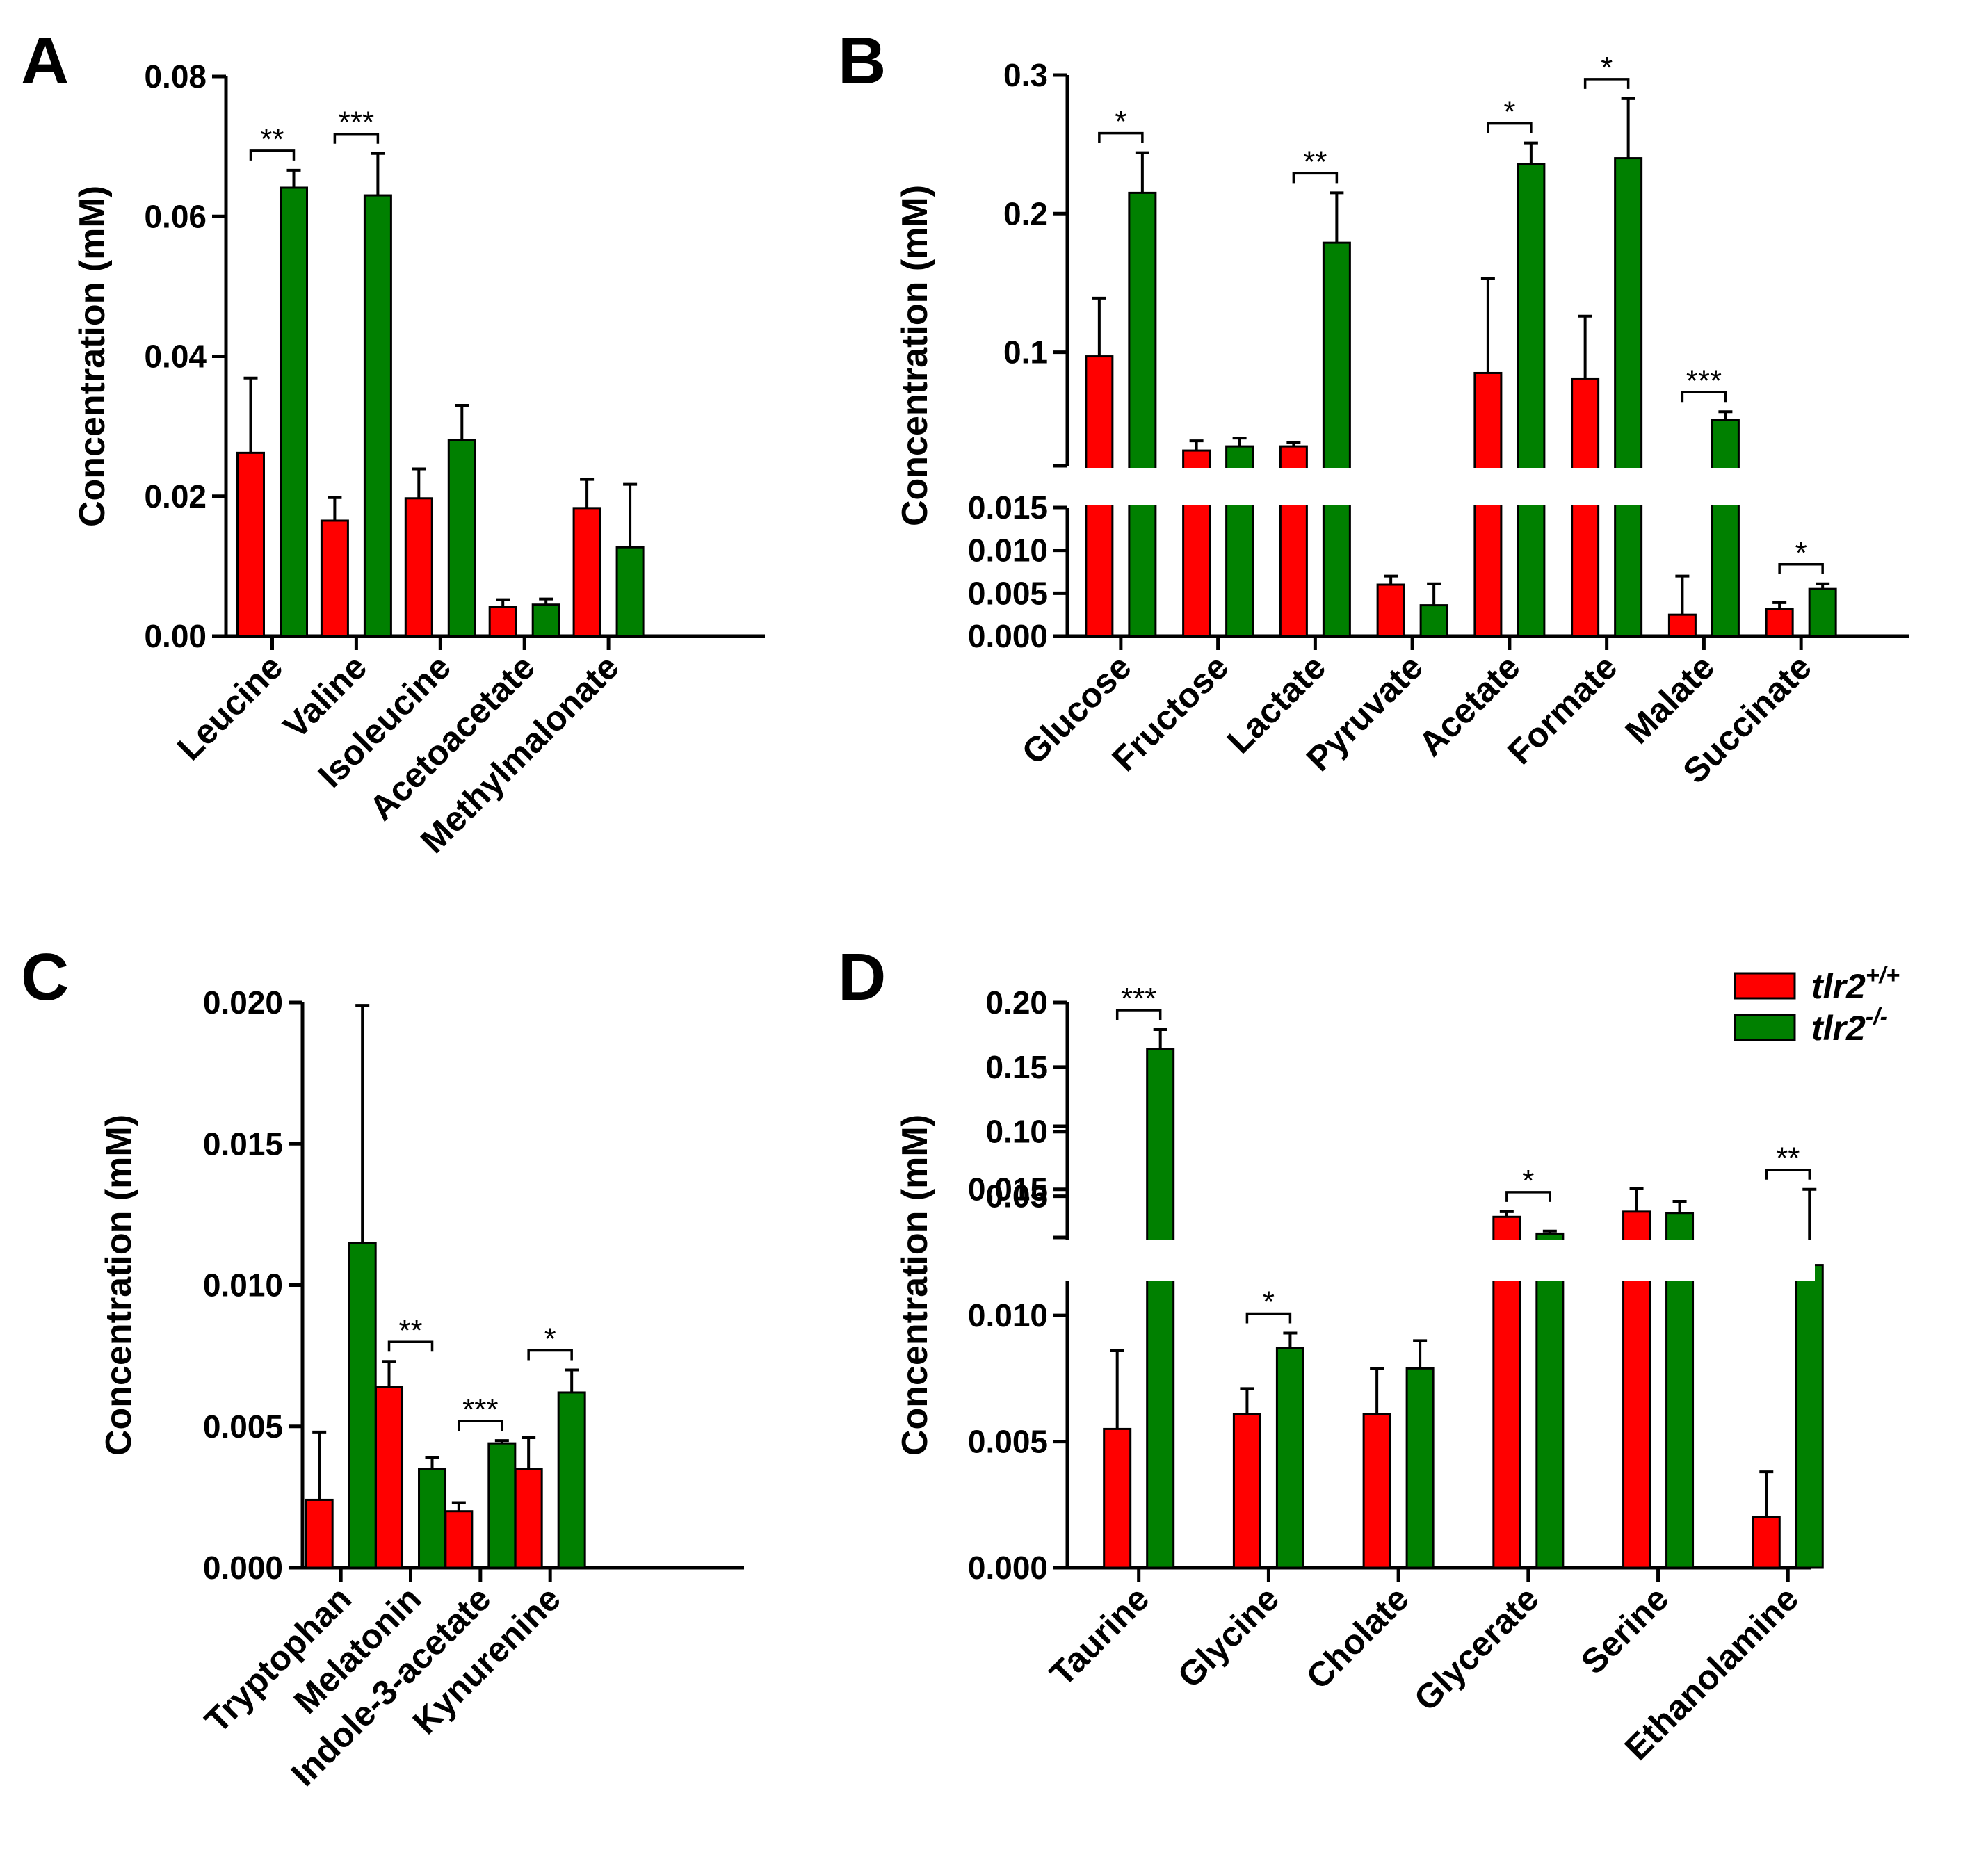 This screenshot has width=1988, height=1859. Describe the element at coordinates (1357, 1637) in the screenshot. I see `x-tick-label: Cholate` at that location.